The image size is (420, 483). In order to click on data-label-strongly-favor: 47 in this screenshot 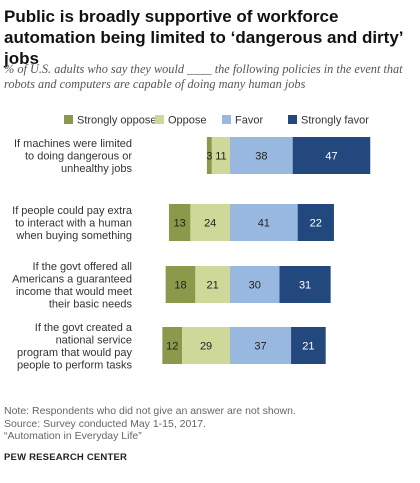, I will do `click(331, 157)`.